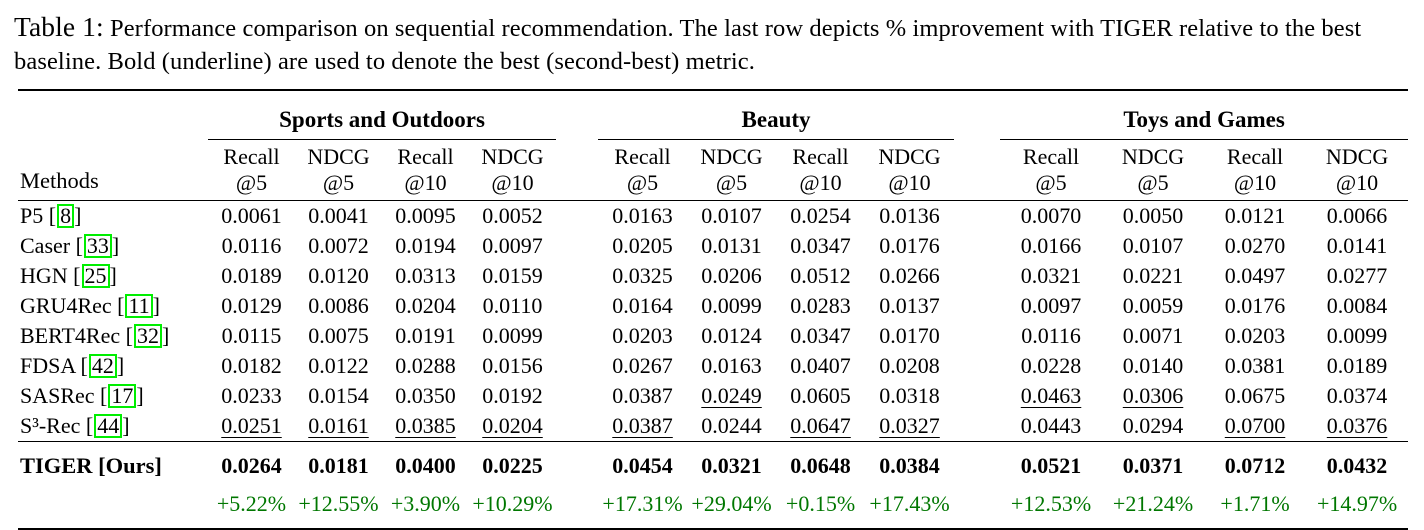  What do you see at coordinates (512, 365) in the screenshot?
I see `metric-value-cell: 0.0156` at bounding box center [512, 365].